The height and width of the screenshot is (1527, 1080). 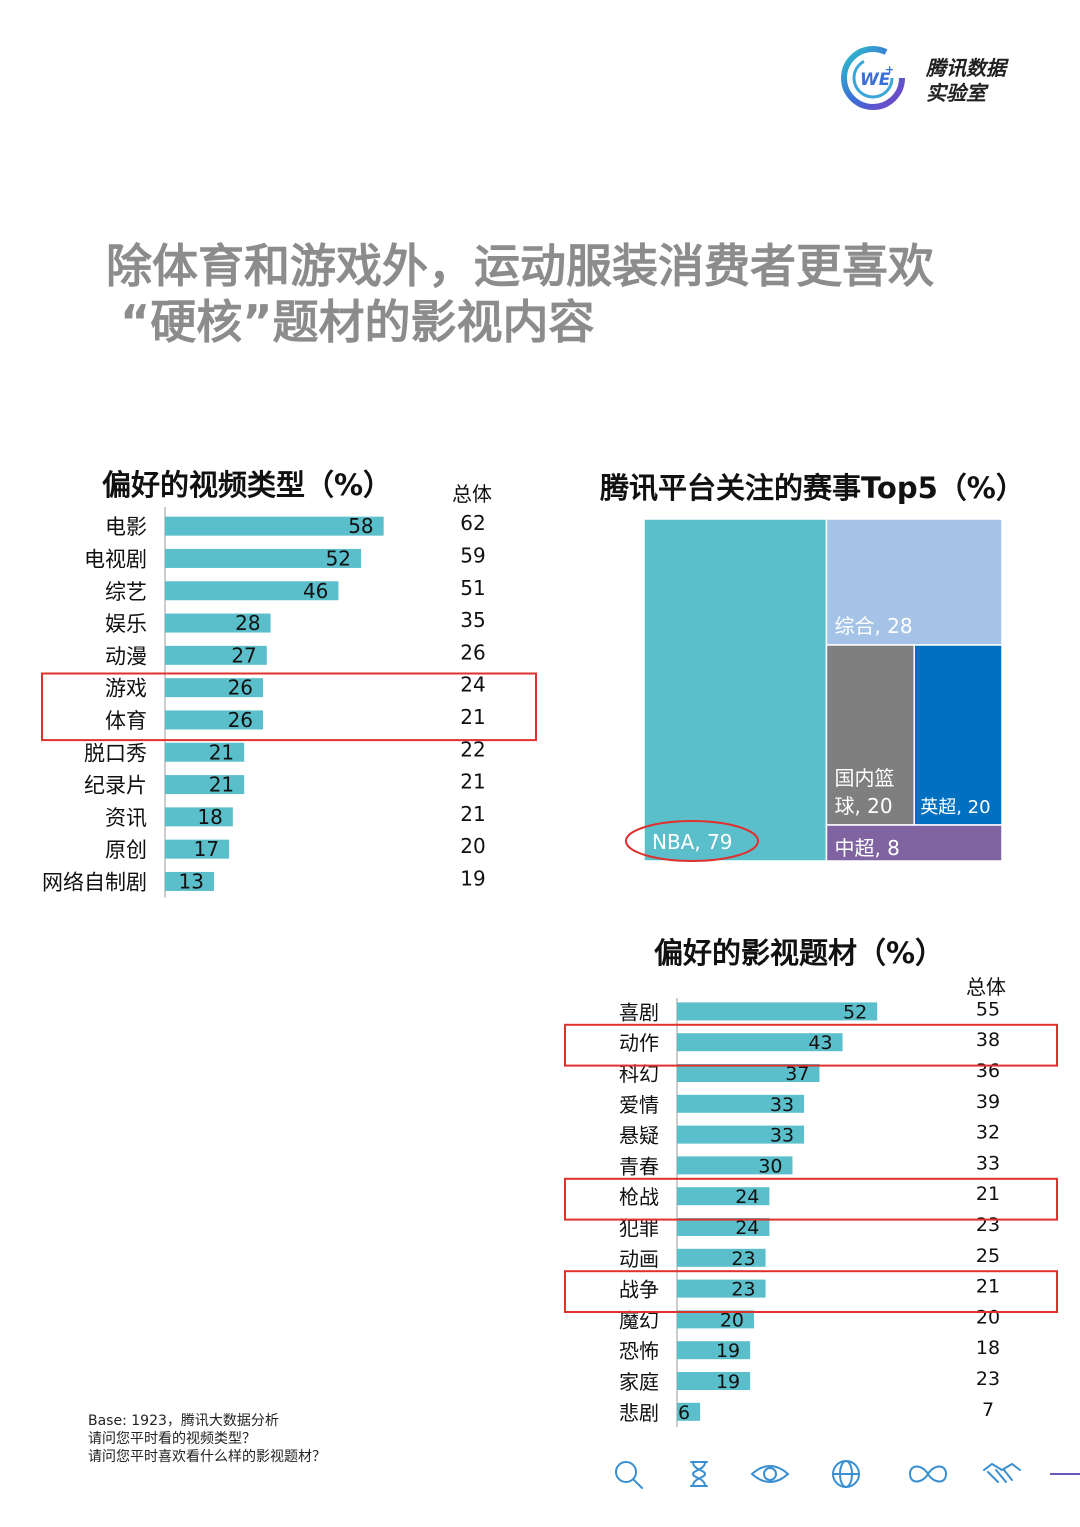 I want to click on page-title-line1: 除体育和游戏外，运动服装消费者更喜欢, so click(x=520, y=266).